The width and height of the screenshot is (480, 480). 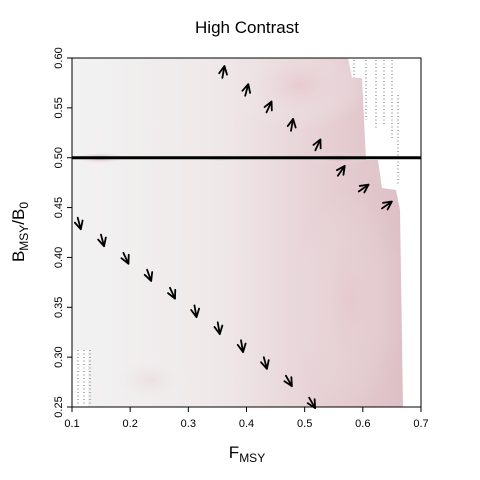 I want to click on y-tick-label-3: 0.40, so click(x=59, y=257).